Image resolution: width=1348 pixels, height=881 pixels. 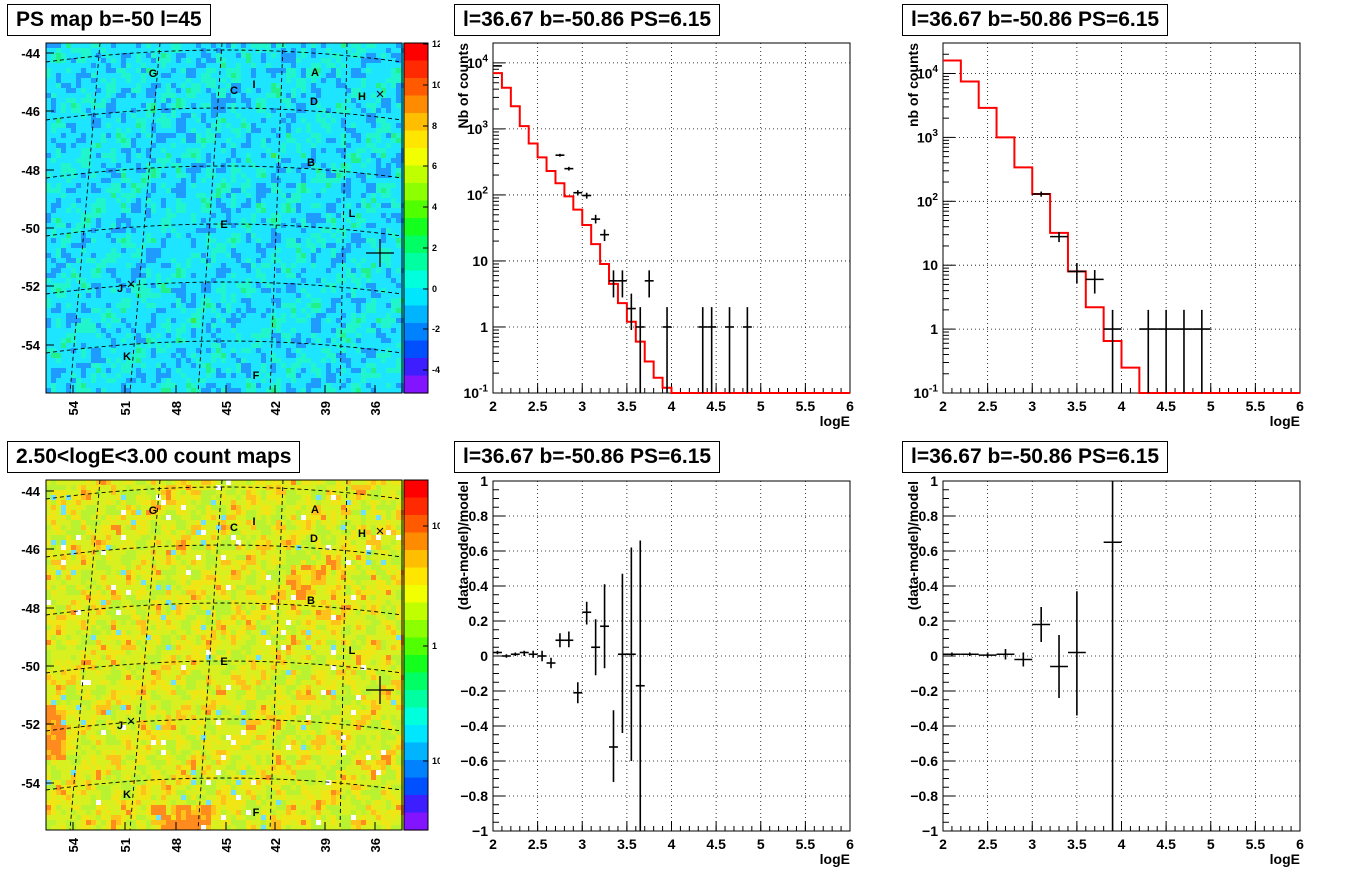 I want to click on y-tick-label: 10⁻¹, so click(x=475, y=392).